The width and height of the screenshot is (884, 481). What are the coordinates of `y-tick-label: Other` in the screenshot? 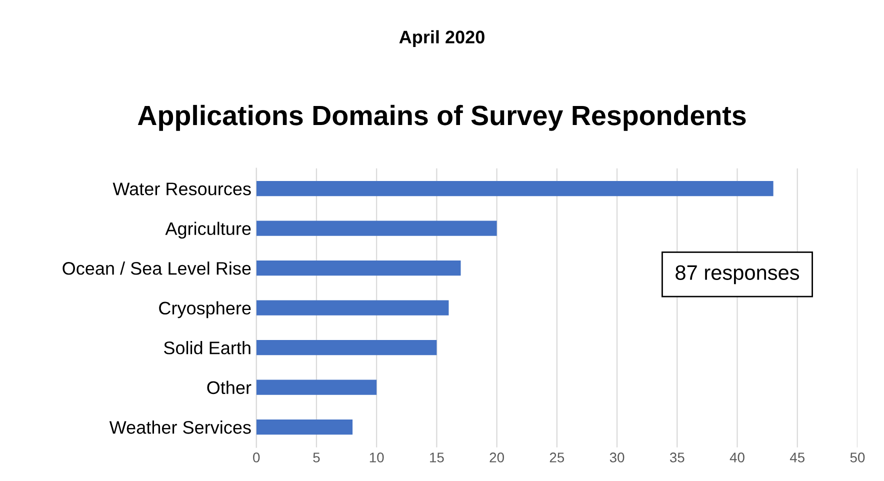 It's located at (229, 387).